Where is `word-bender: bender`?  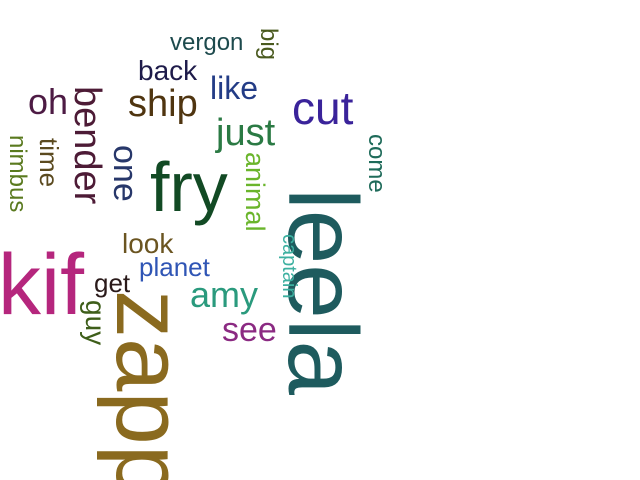 word-bender: bender is located at coordinates (87, 145).